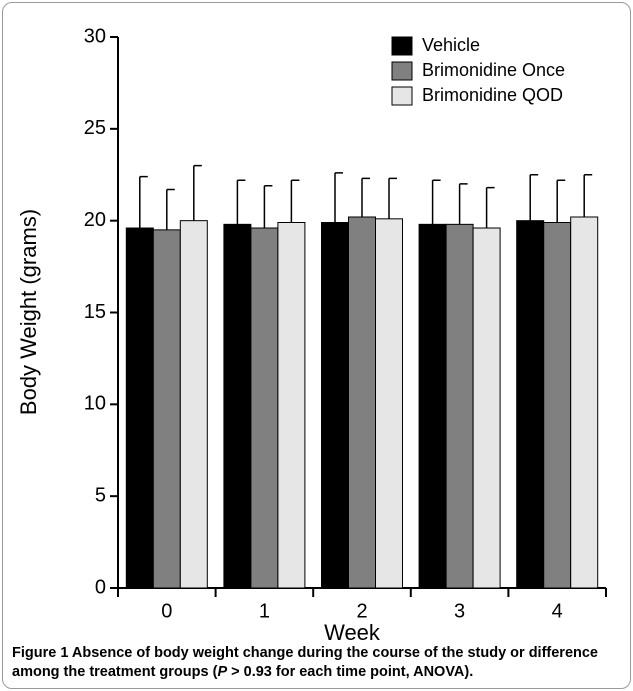 The image size is (633, 691). I want to click on caption-italic: P, so click(222, 672).